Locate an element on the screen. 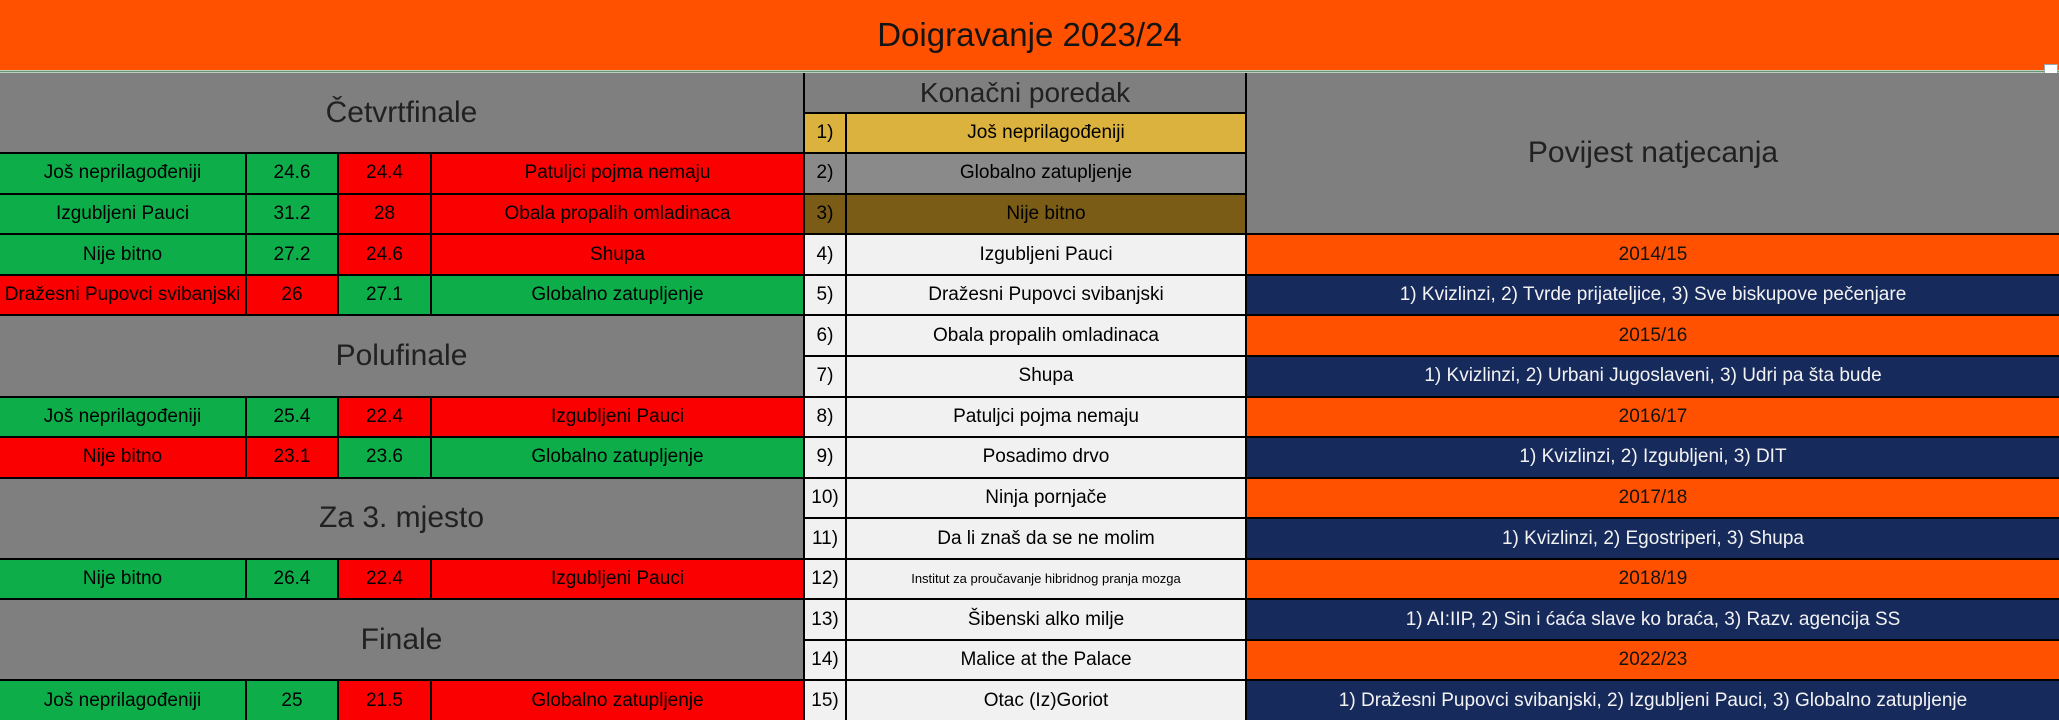  standings-rank: 4) is located at coordinates (825, 254).